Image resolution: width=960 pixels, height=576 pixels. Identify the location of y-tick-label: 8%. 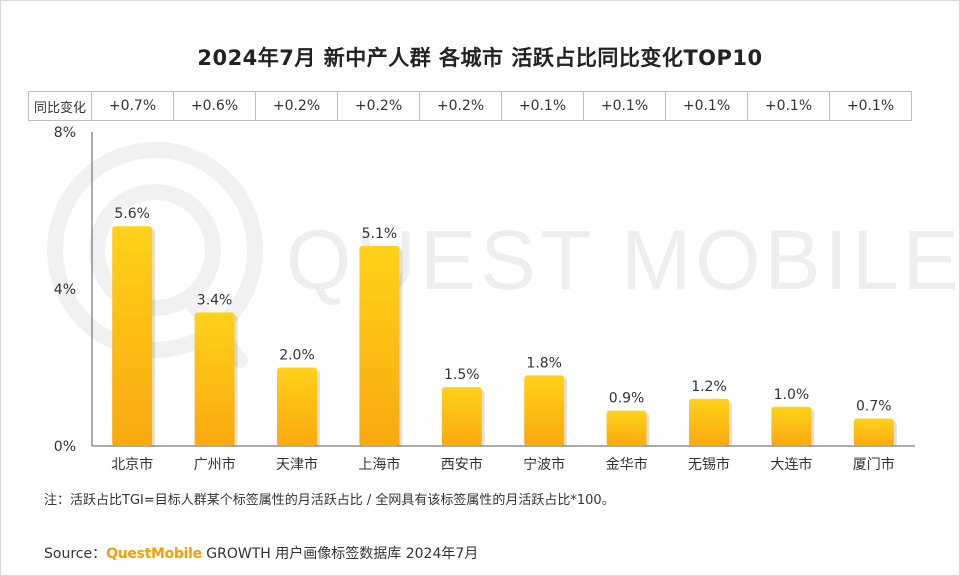
(65, 133).